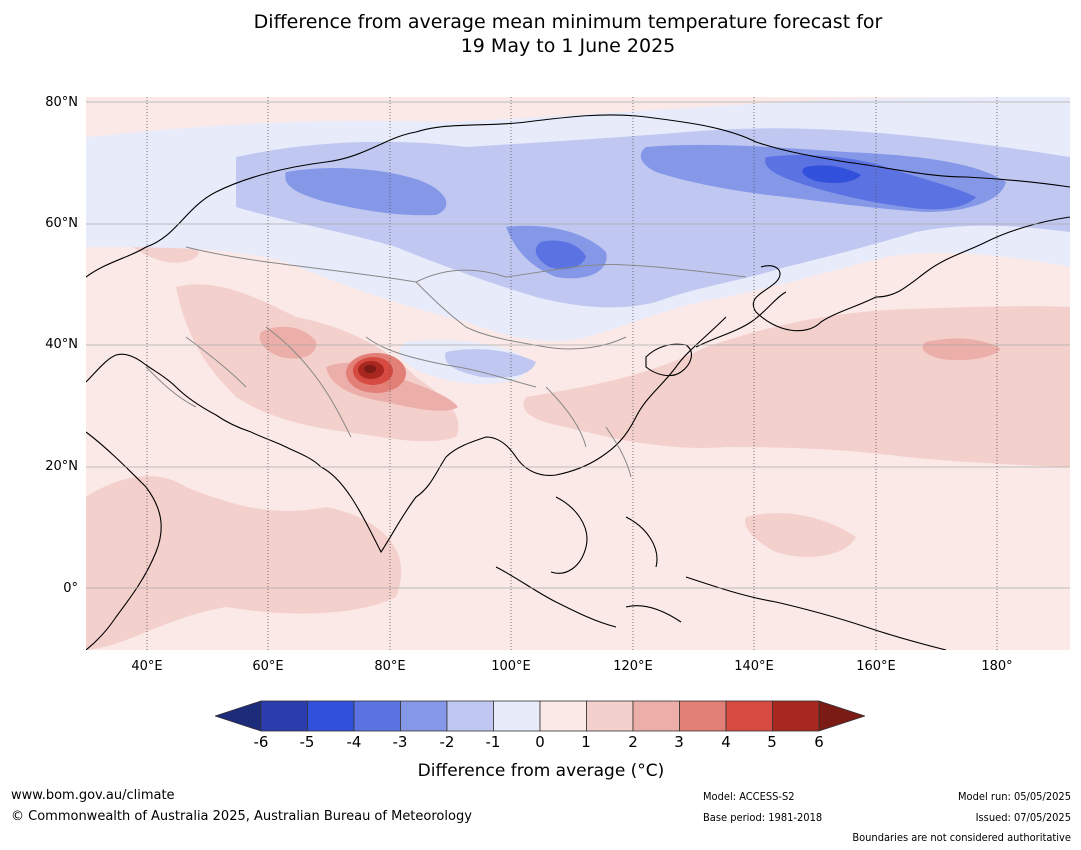  Describe the element at coordinates (93, 795) in the screenshot. I see `footer-website: www.bom.gov.au/climate` at that location.